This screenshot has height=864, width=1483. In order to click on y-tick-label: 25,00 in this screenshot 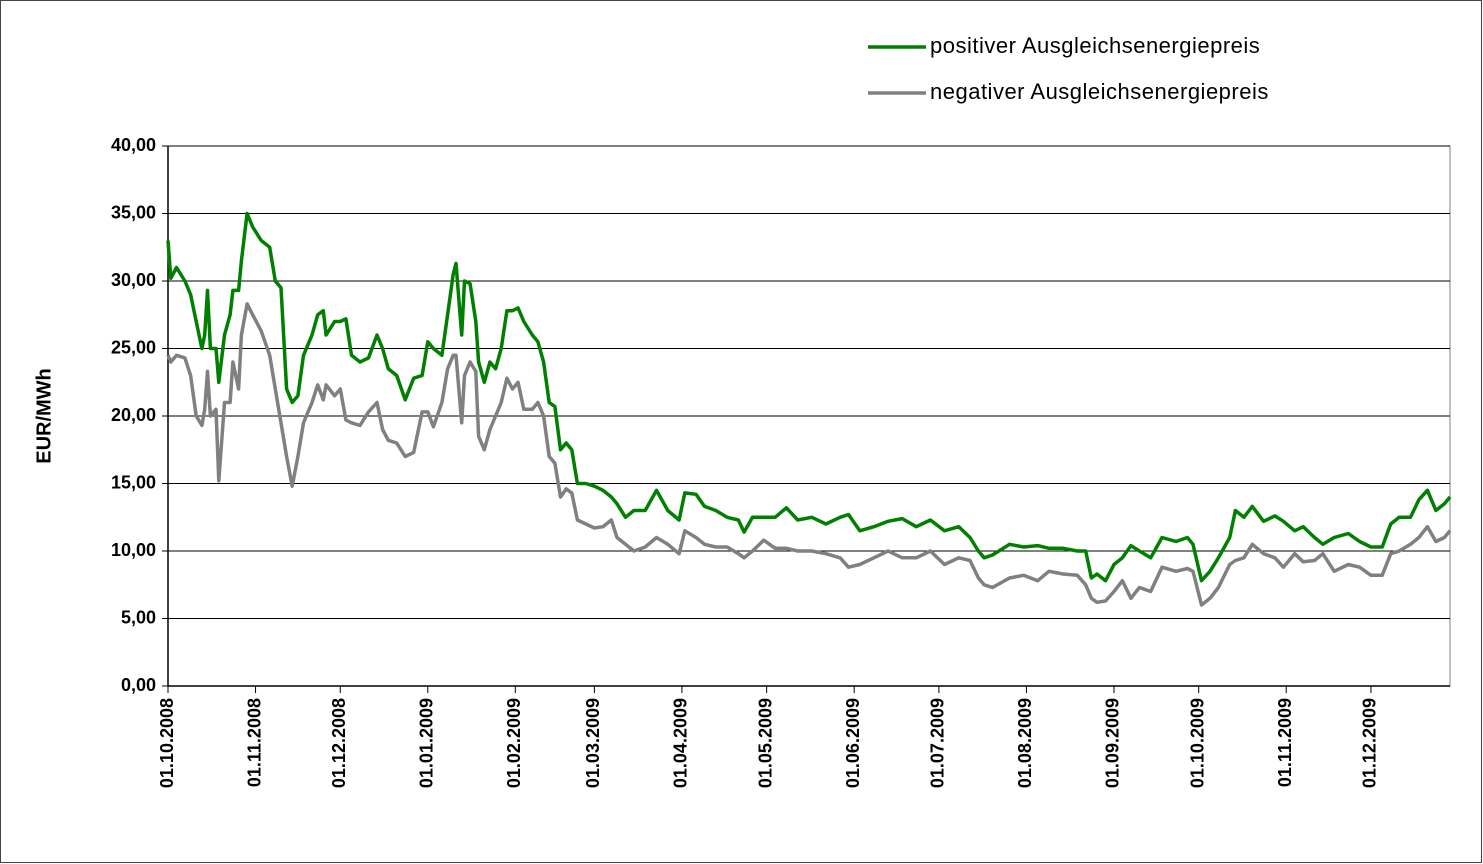, I will do `click(133, 347)`.